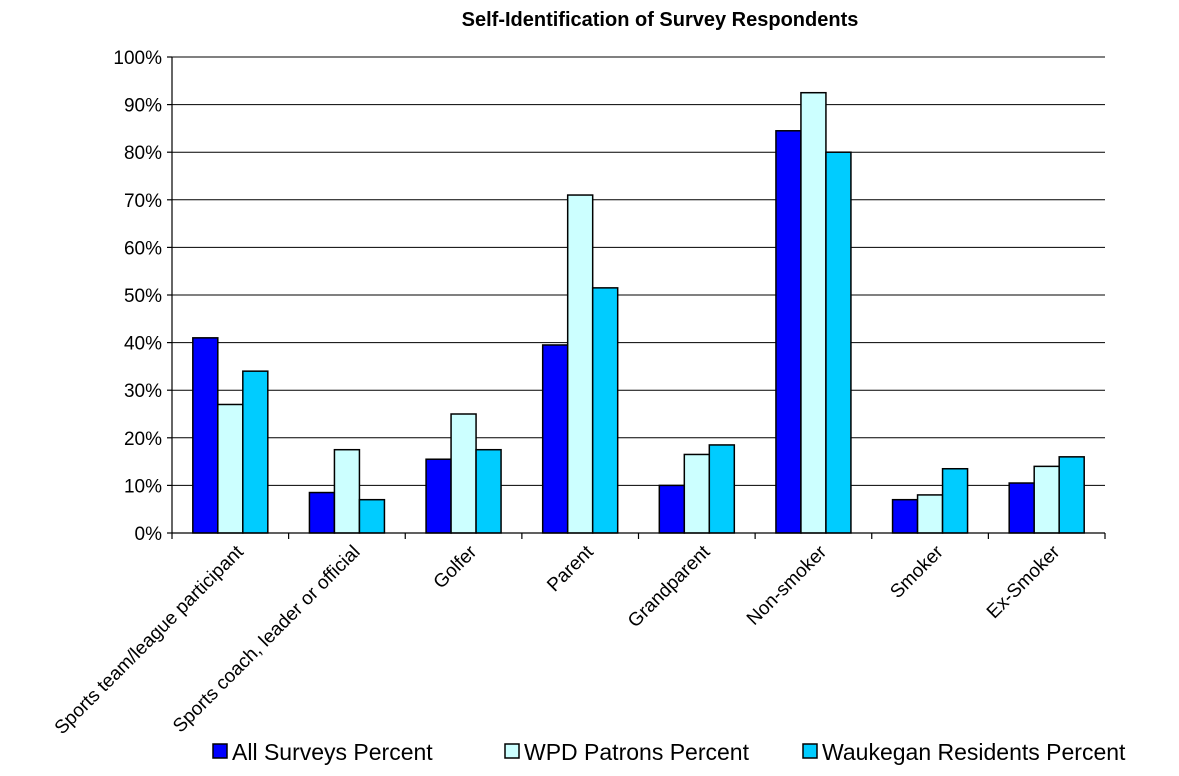  Describe the element at coordinates (143, 391) in the screenshot. I see `y-tick-label: 30%` at that location.